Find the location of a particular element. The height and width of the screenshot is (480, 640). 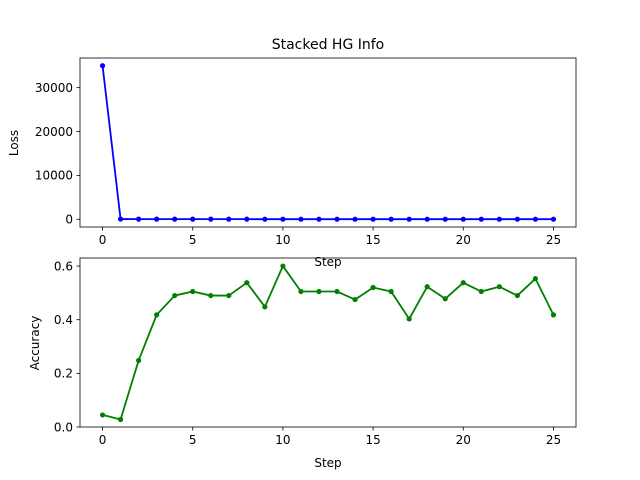

loss-y-tick-label: 30000 is located at coordinates (54, 88).